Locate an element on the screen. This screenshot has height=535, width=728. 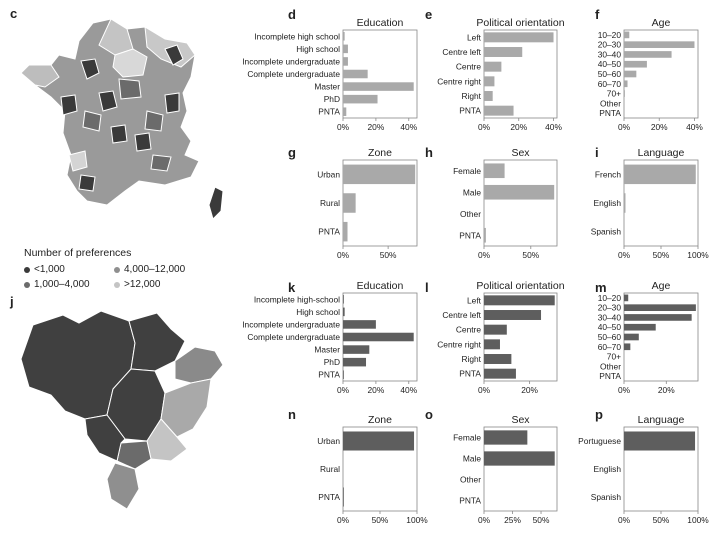
chart-n: n Zone Urban Rural PNTA 0% 50% 100% is located at coordinates (358, 466).